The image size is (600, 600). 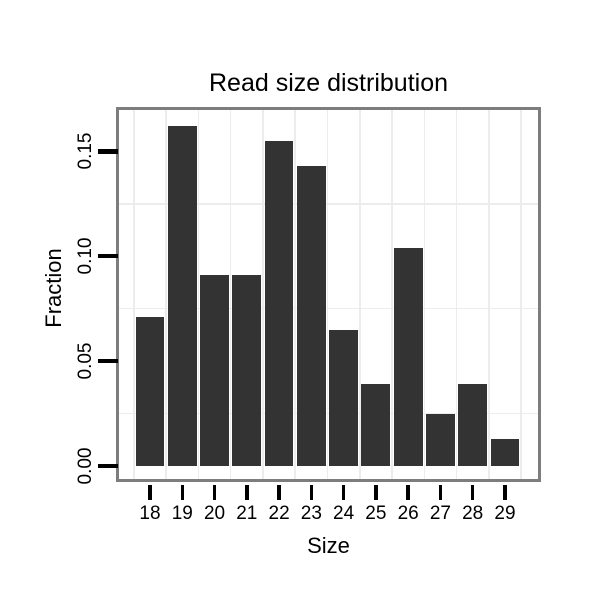 I want to click on y-tick-label: 0.15, so click(x=85, y=151).